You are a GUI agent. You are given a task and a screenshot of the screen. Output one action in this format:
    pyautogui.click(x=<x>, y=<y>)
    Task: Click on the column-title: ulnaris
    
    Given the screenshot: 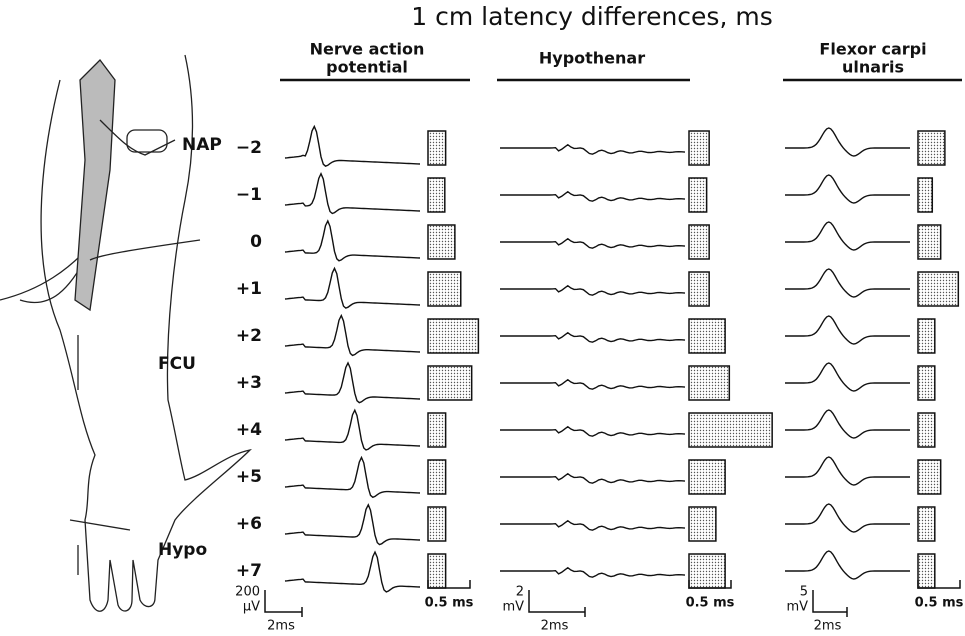 What is the action you would take?
    pyautogui.click(x=873, y=67)
    